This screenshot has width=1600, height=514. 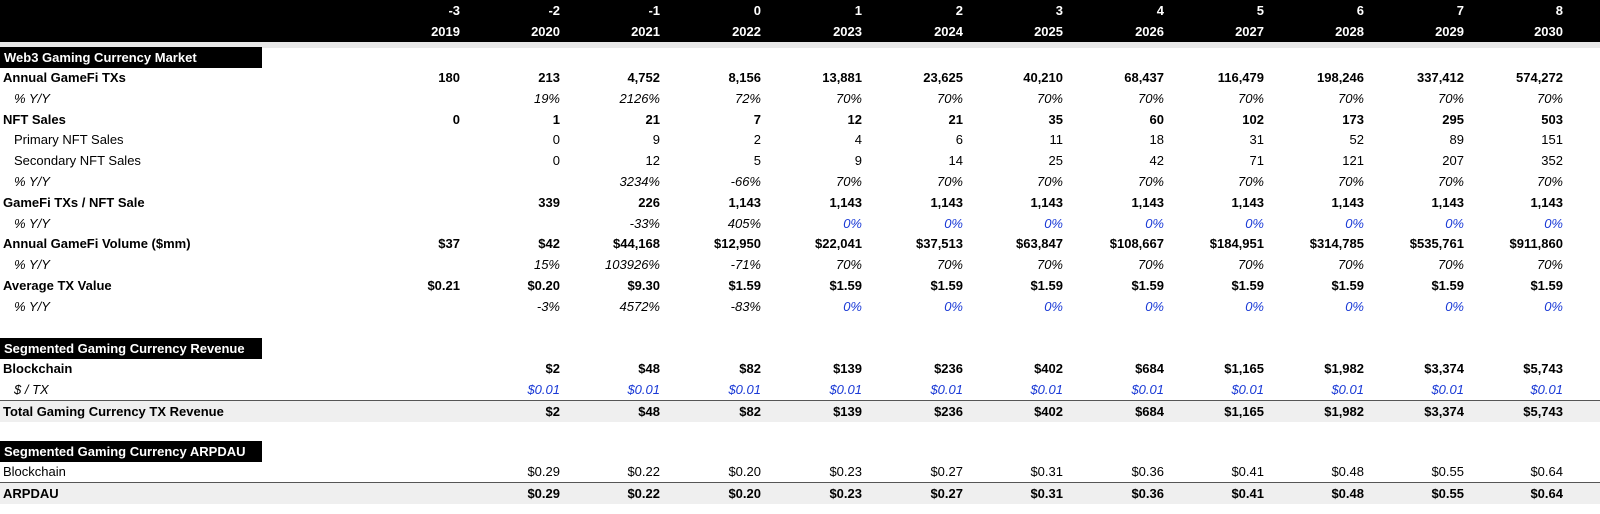 I want to click on row-label: Annual GameFi TXs, so click(x=64, y=77).